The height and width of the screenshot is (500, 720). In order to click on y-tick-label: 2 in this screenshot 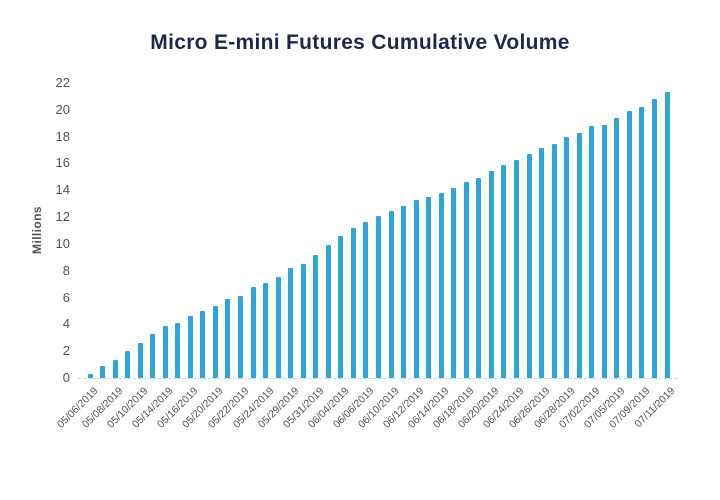, I will do `click(66, 351)`.